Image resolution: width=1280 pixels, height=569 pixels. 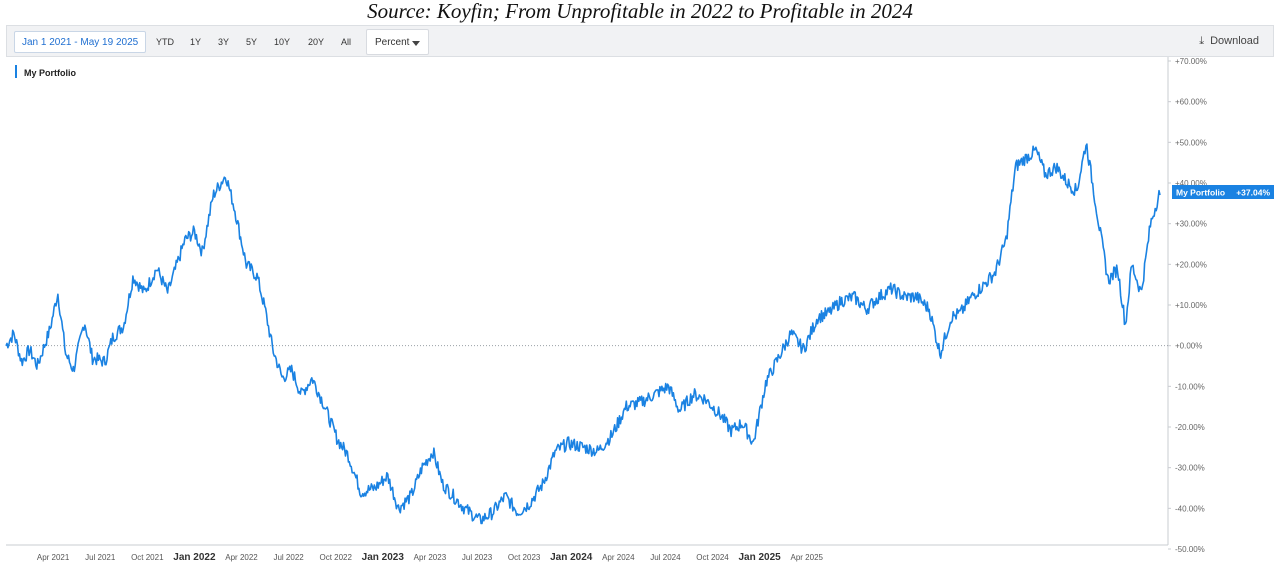 I want to click on legend: My Portfolio, so click(x=45, y=71).